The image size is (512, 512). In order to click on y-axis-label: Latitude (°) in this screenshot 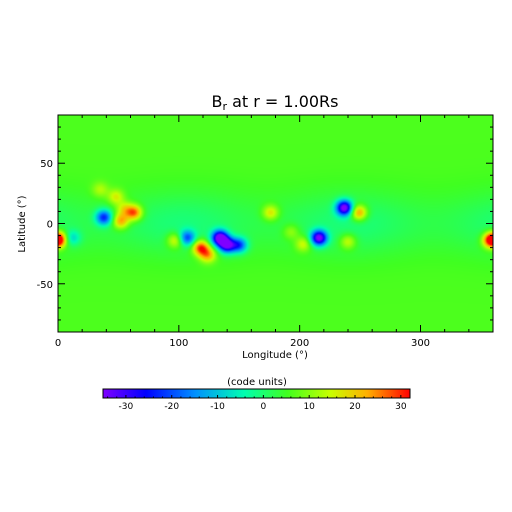, I will do `click(22, 223)`.